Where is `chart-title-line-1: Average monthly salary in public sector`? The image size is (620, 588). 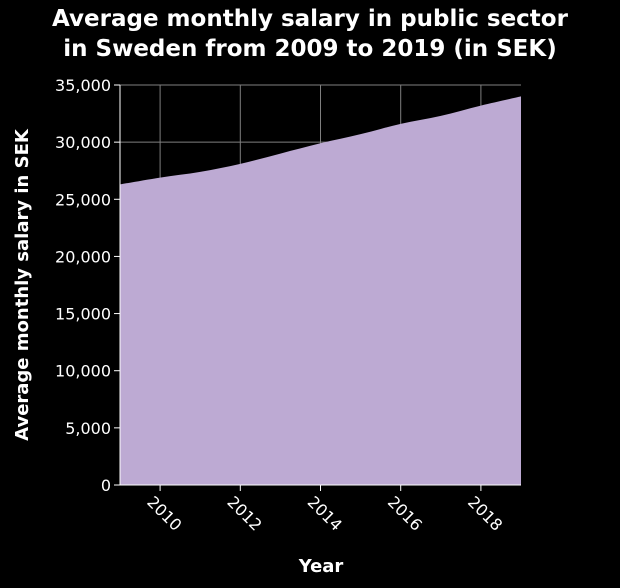
chart-title-line-1: Average monthly salary in public sector is located at coordinates (310, 19).